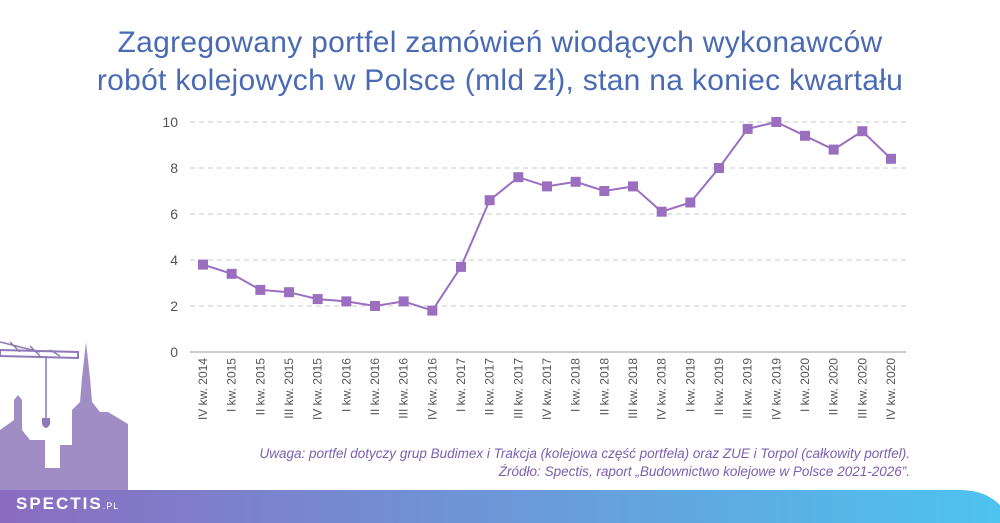 This screenshot has height=523, width=1000. I want to click on x-tick-label: IV kw. 2019, so click(776, 389).